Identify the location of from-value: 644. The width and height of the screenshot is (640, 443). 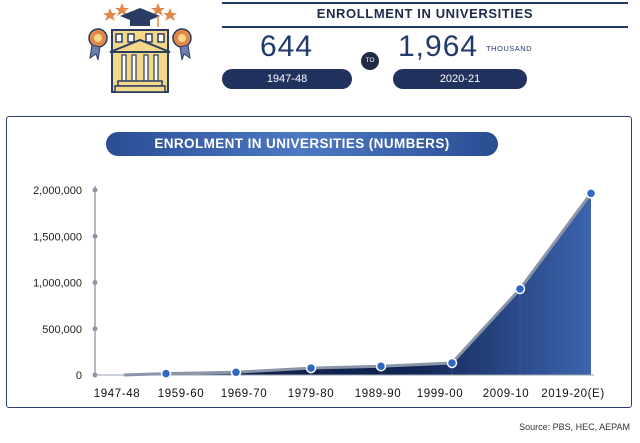
(287, 46).